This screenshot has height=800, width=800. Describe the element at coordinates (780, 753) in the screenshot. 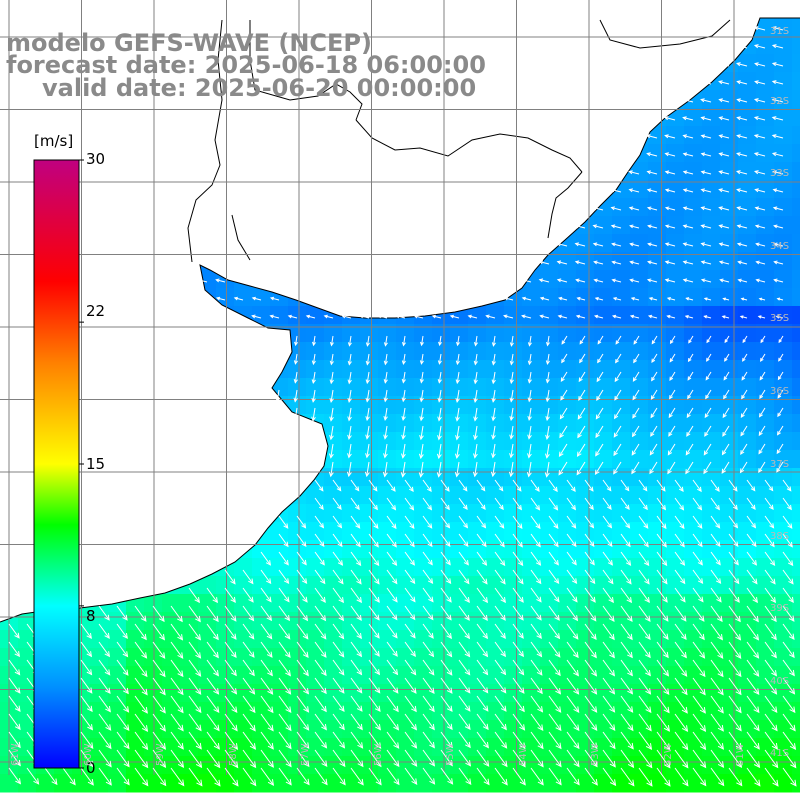

I see `lat-label: 41S` at that location.